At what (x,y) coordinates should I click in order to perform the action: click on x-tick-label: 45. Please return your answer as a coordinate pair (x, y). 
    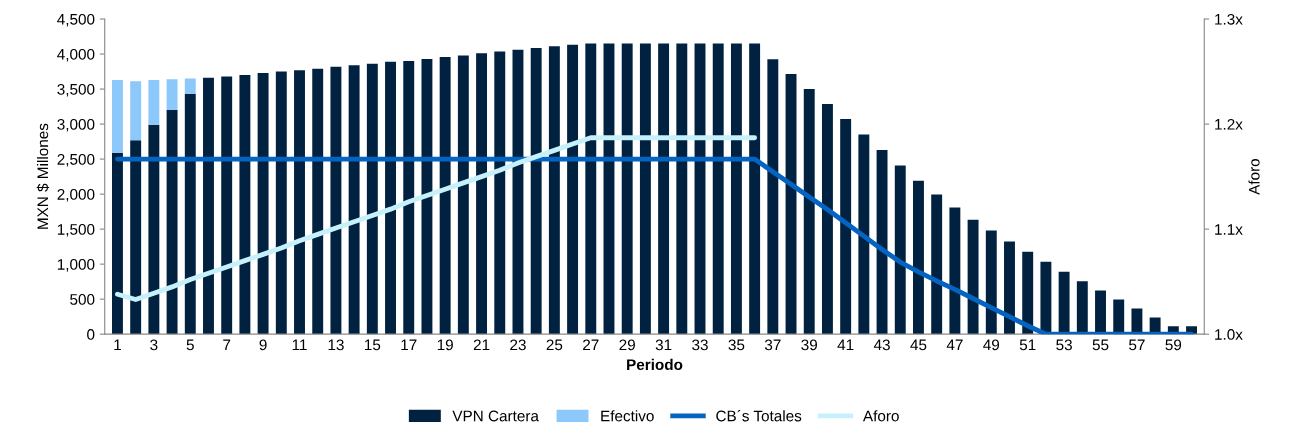
    Looking at the image, I should click on (918, 345).